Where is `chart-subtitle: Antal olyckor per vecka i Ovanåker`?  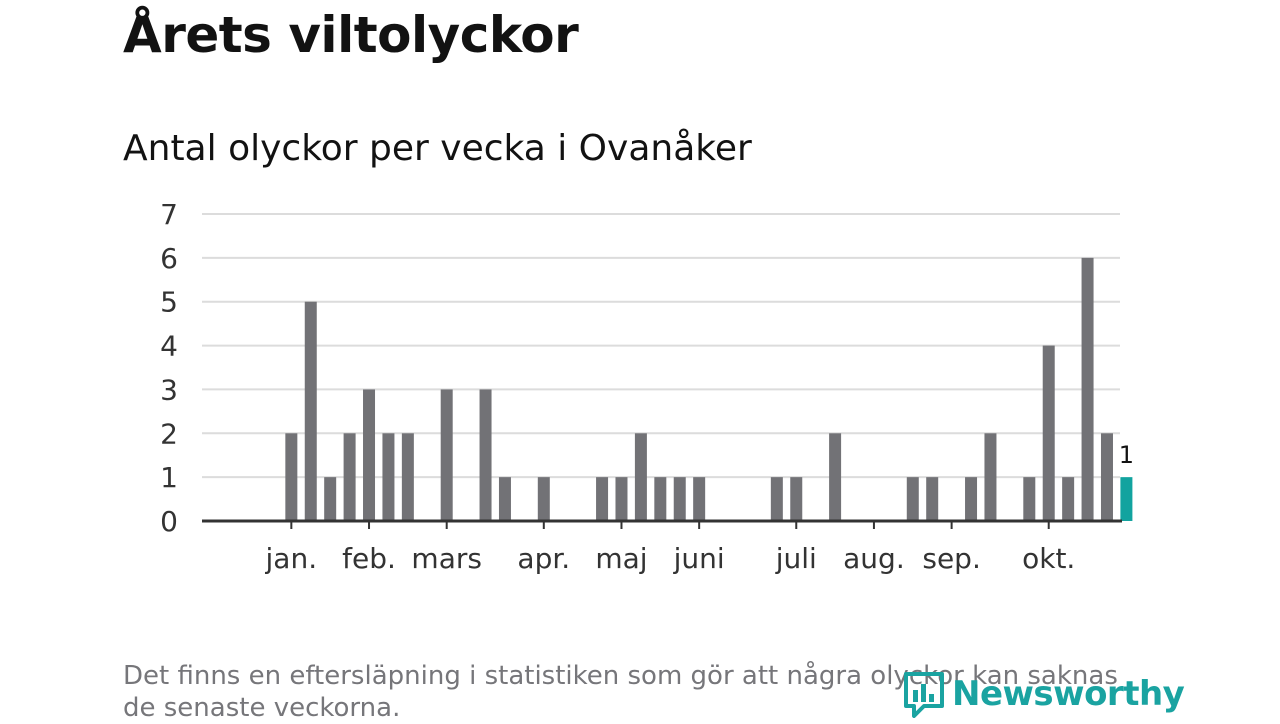
chart-subtitle: Antal olyckor per vecka i Ovanåker is located at coordinates (437, 148).